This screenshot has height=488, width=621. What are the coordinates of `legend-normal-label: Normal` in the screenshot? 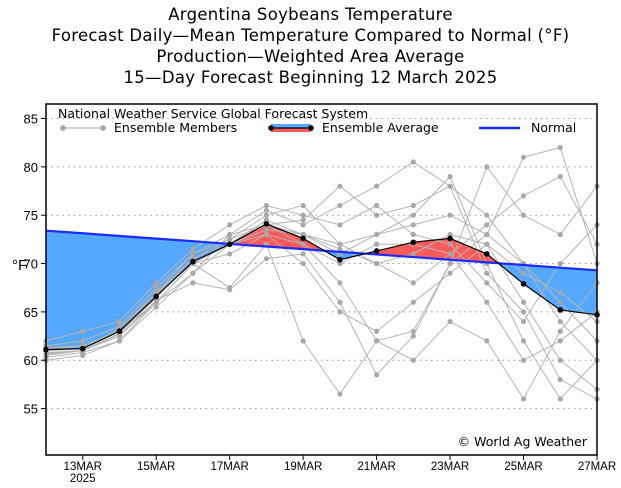 It's located at (553, 127).